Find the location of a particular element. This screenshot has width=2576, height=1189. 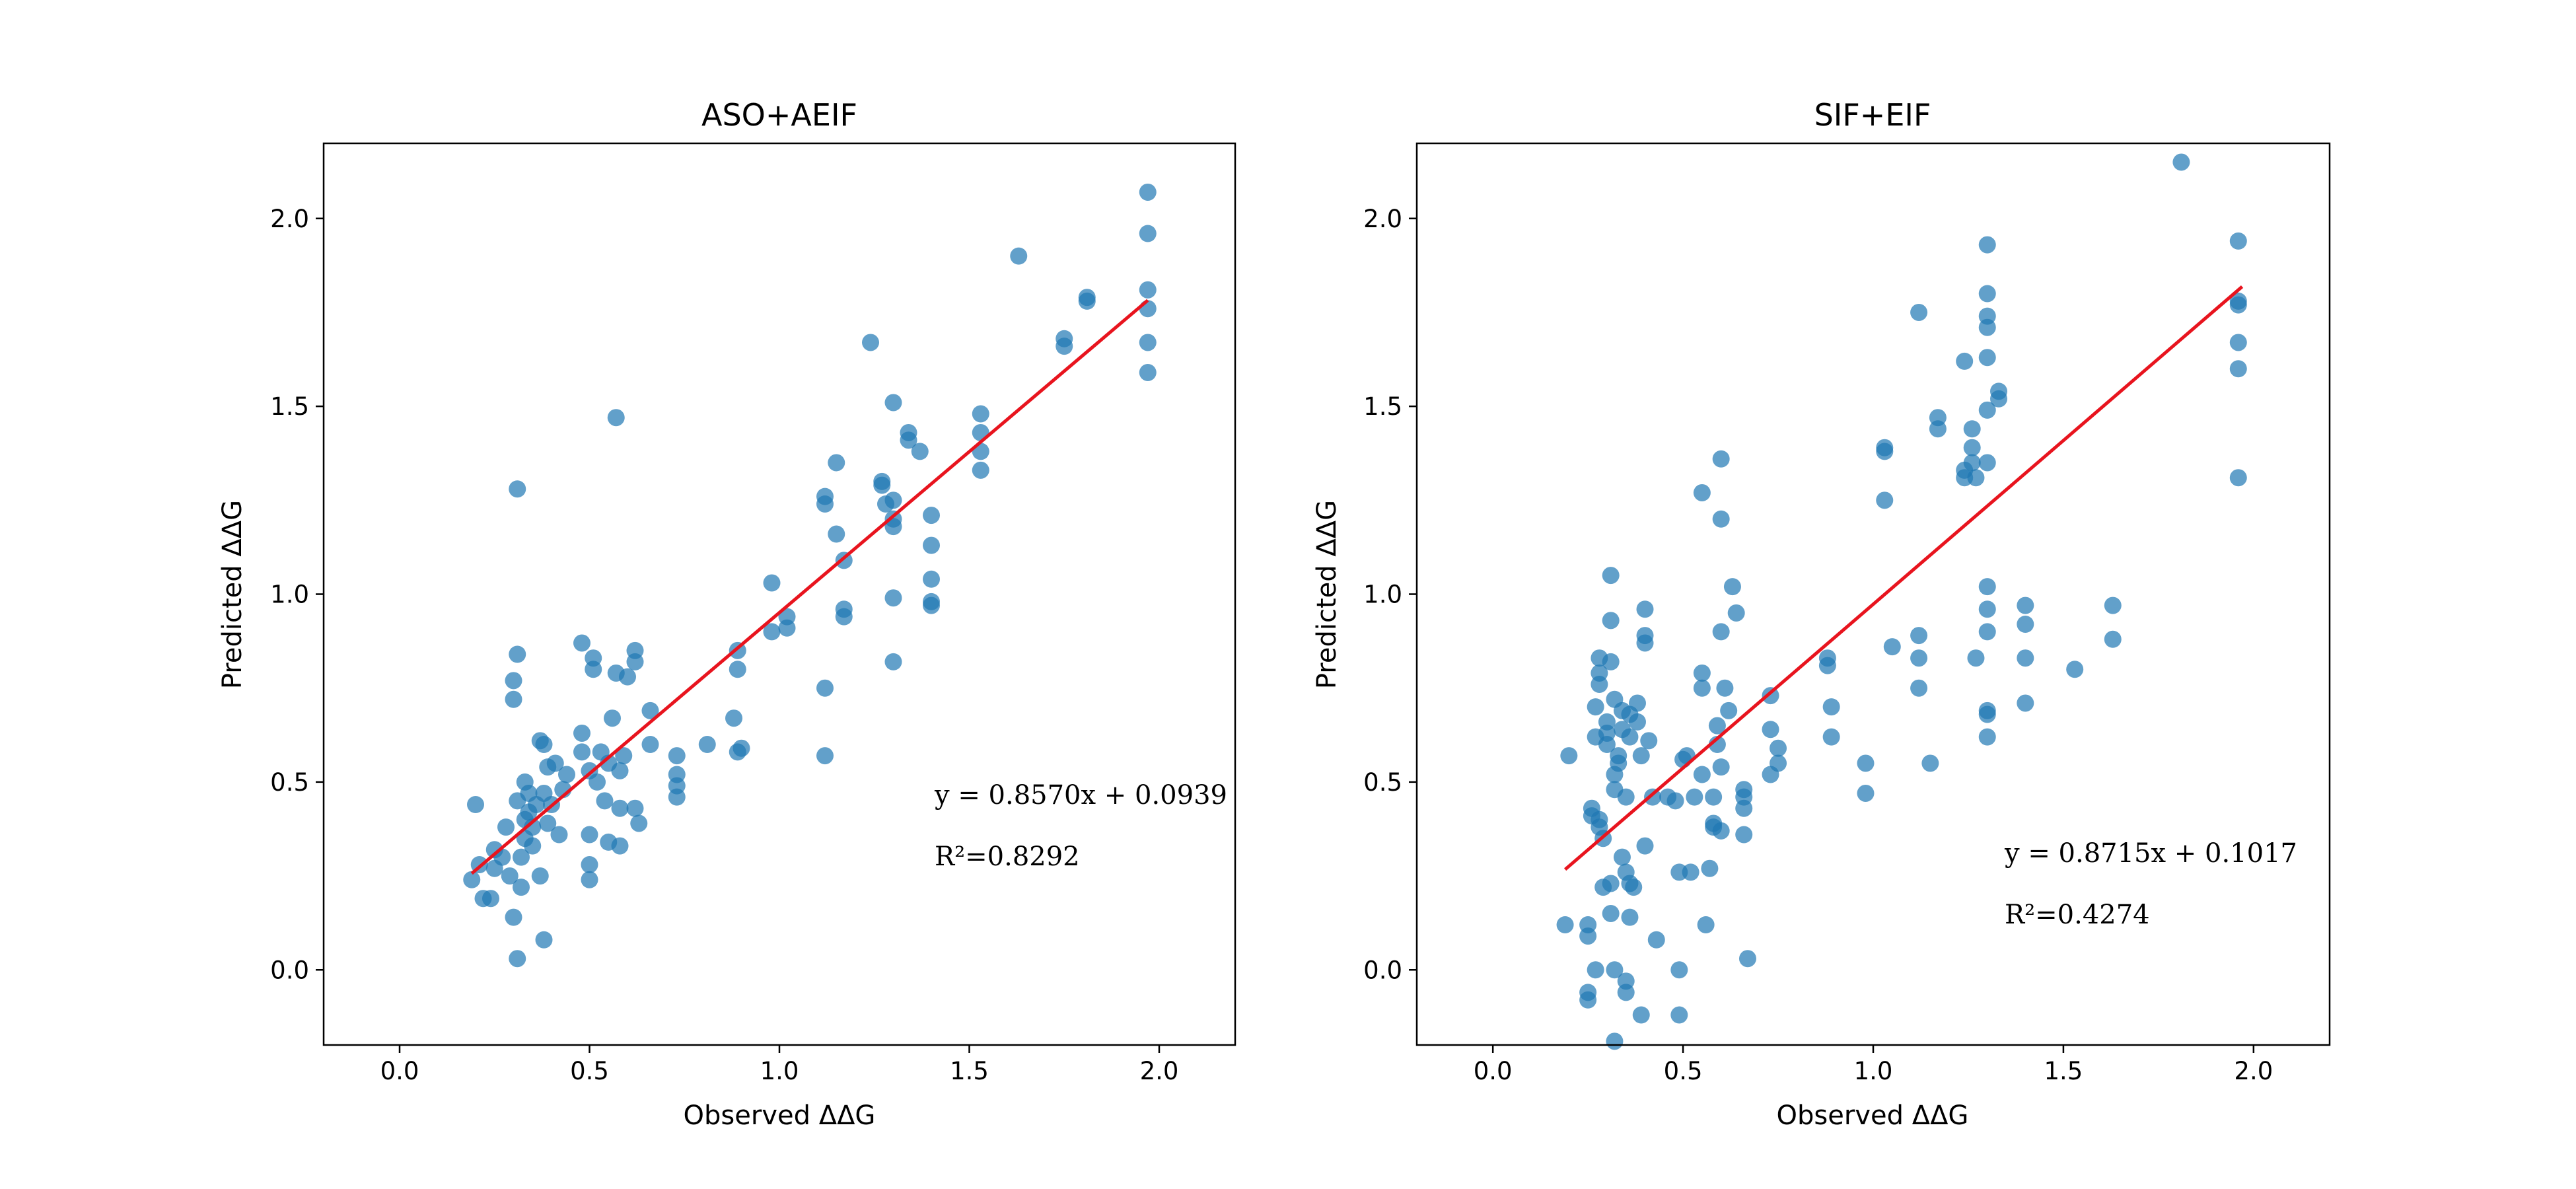

x-tick-label: 2.0 is located at coordinates (2253, 1071).